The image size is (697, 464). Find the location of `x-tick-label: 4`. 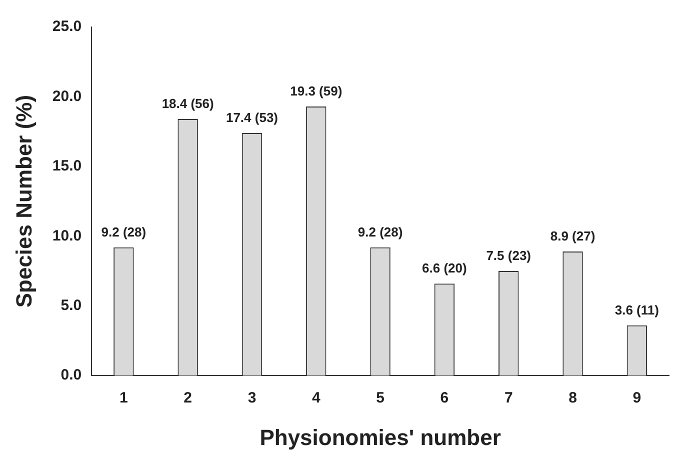

x-tick-label: 4 is located at coordinates (316, 398).